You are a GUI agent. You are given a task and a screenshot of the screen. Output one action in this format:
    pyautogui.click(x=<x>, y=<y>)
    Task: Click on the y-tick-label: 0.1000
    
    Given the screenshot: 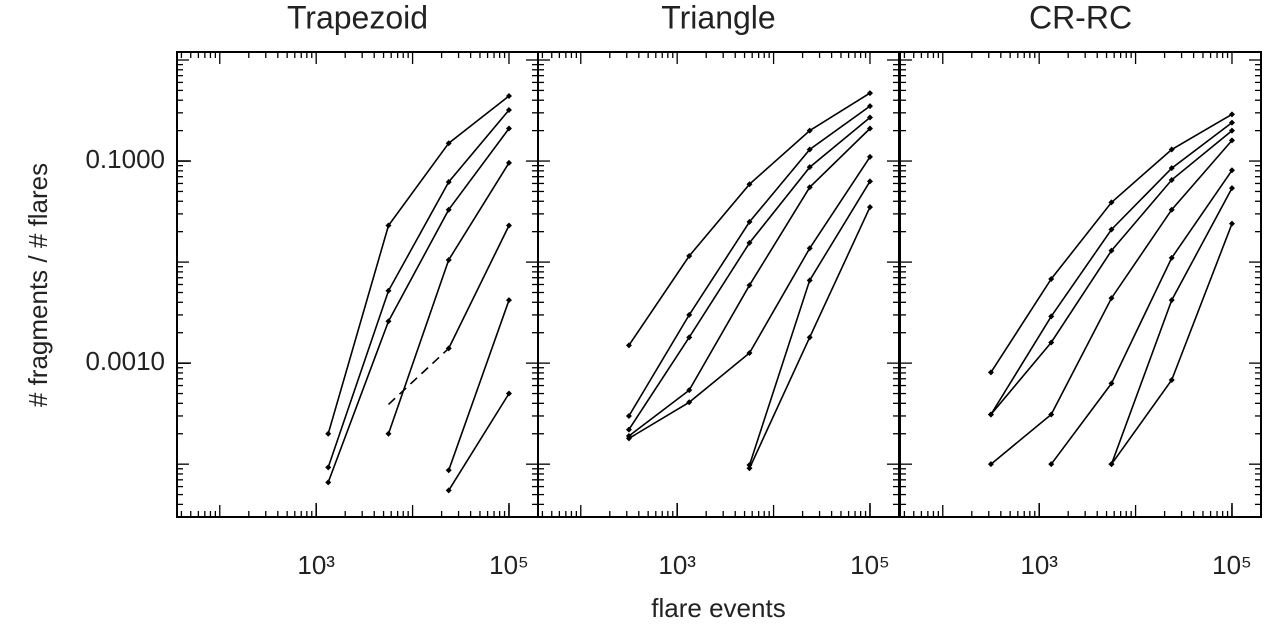 What is the action you would take?
    pyautogui.click(x=125, y=159)
    